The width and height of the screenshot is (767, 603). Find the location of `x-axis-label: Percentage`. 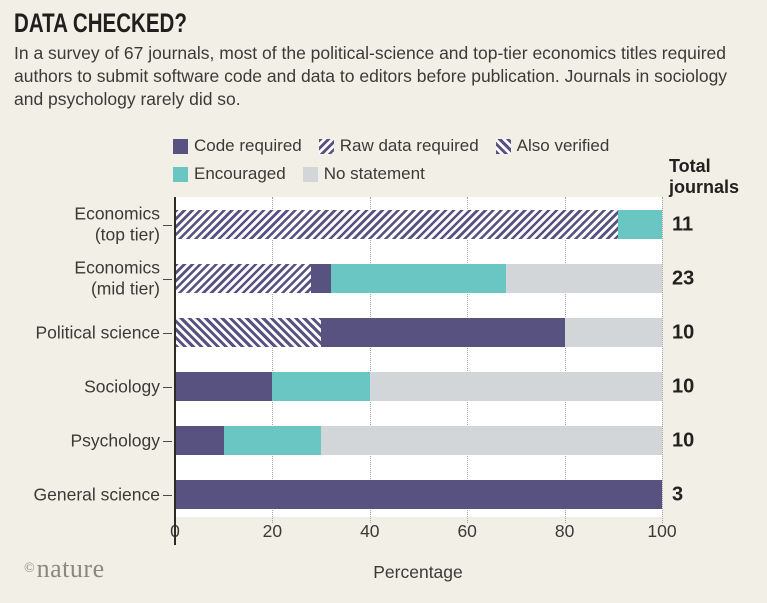

x-axis-label: Percentage is located at coordinates (418, 572).